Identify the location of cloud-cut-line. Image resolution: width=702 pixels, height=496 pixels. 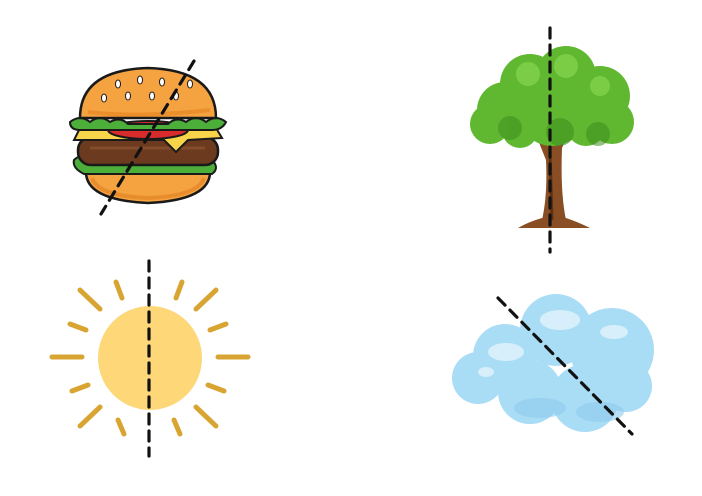
(565, 366).